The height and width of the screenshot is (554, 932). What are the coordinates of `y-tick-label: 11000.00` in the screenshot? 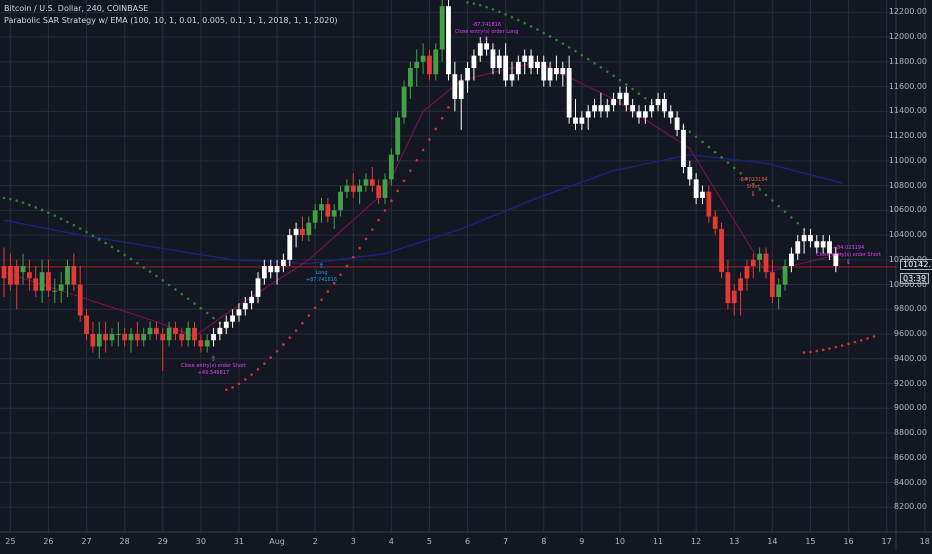 It's located at (907, 160).